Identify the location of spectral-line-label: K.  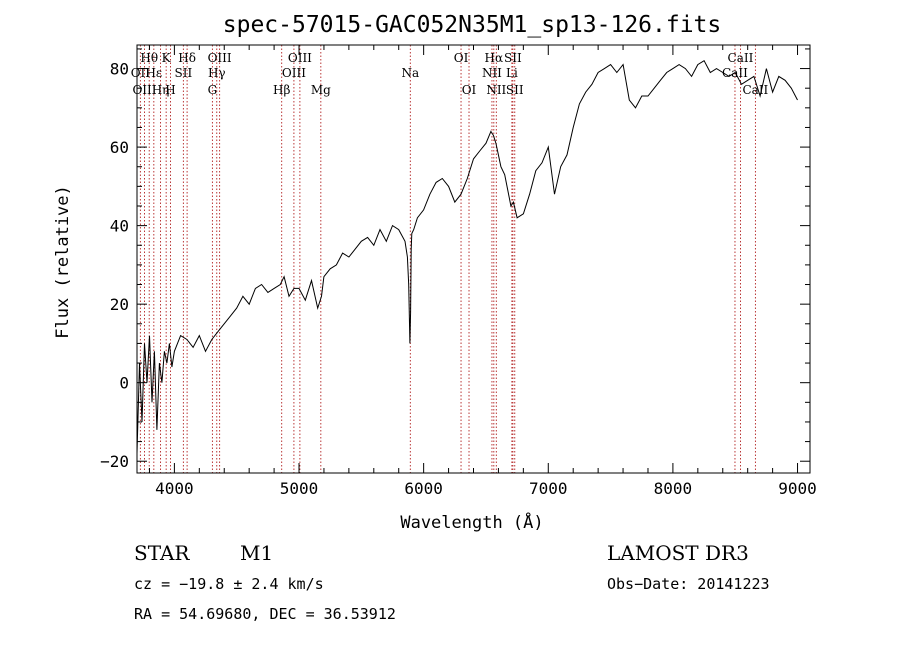
(167, 58).